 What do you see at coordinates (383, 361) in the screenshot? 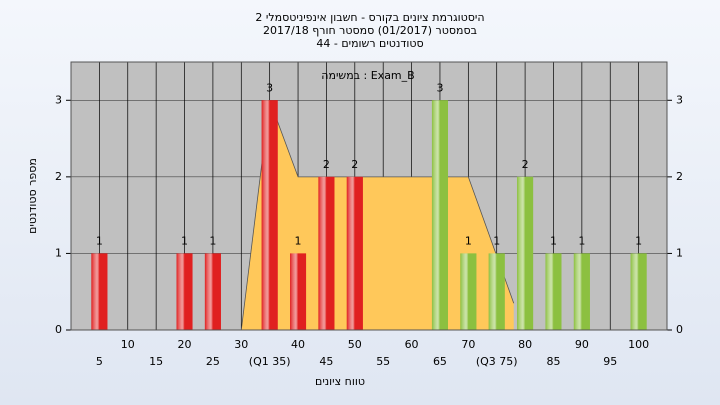
I see `x-tick-label: 55` at bounding box center [383, 361].